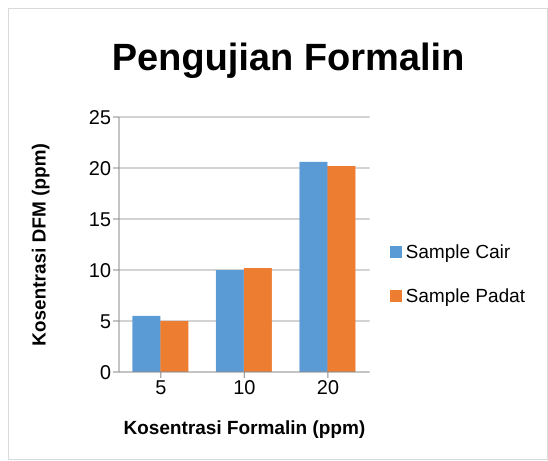 The image size is (548, 461). I want to click on x-axis-title: Kosentrasi Formalin (ppm), so click(244, 428).